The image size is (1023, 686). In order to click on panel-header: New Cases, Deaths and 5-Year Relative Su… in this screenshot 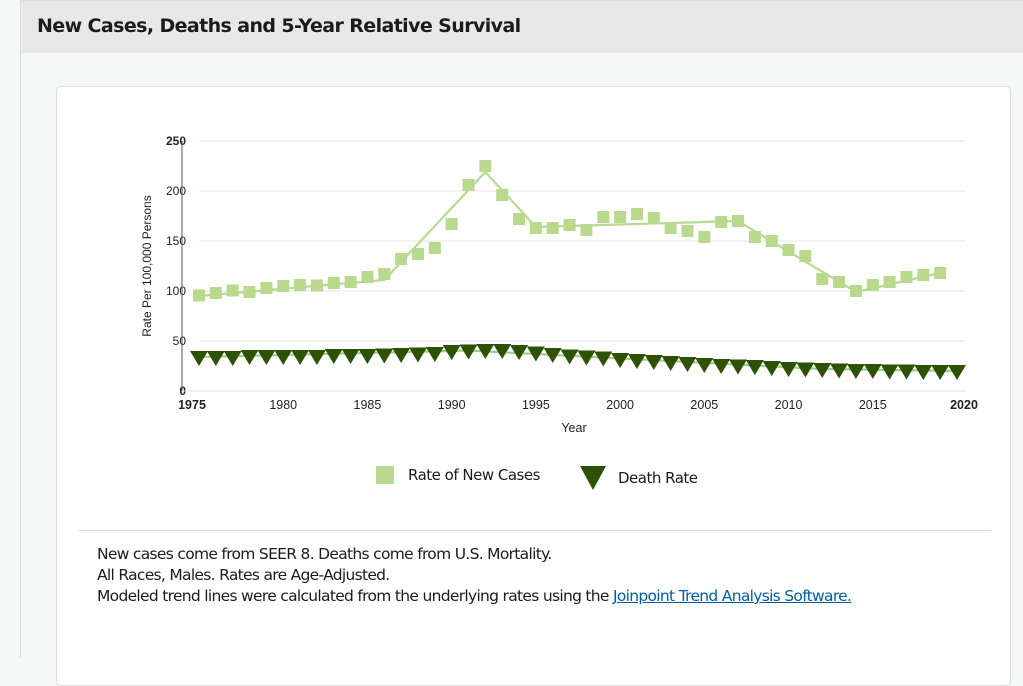, I will do `click(521, 26)`.